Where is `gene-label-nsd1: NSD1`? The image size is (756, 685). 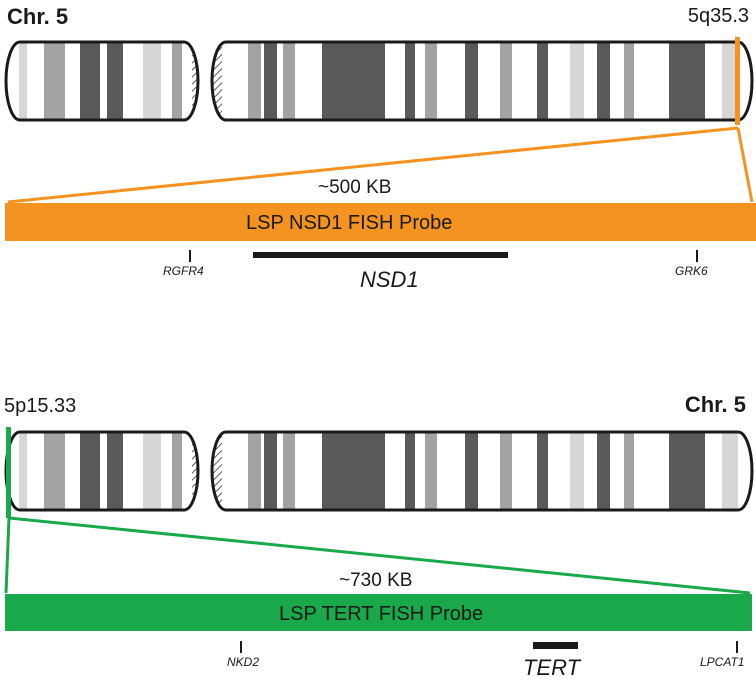
gene-label-nsd1: NSD1 is located at coordinates (389, 279).